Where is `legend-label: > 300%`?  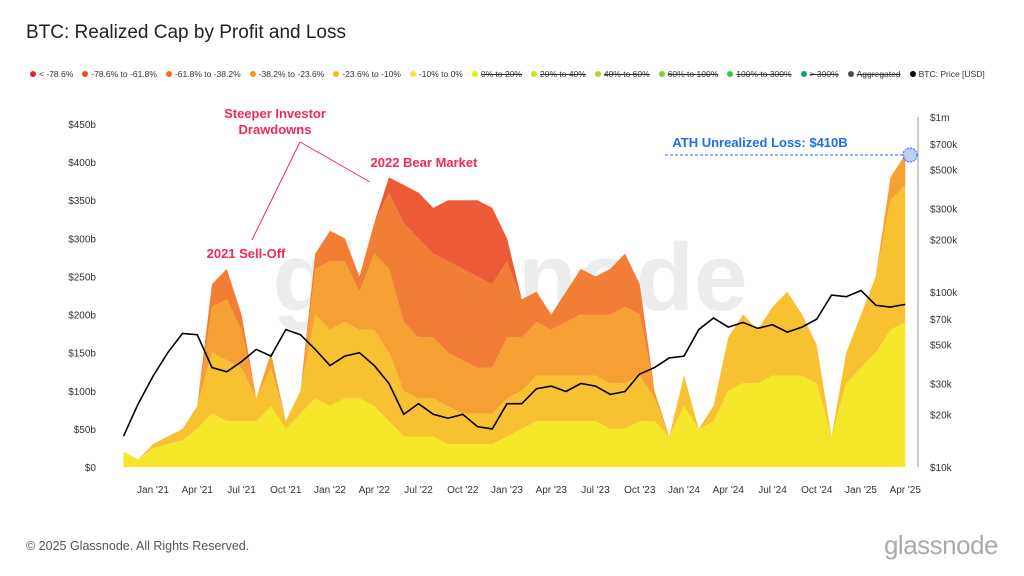
legend-label: > 300% is located at coordinates (824, 74).